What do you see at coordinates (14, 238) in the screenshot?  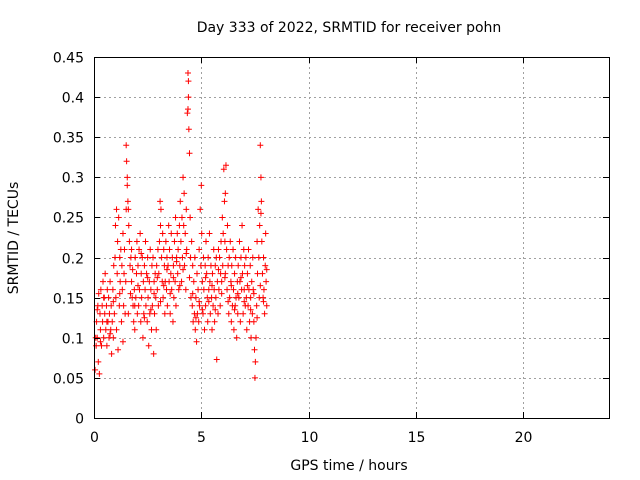 I see `y-axis-label: SRMTID / TECUs` at bounding box center [14, 238].